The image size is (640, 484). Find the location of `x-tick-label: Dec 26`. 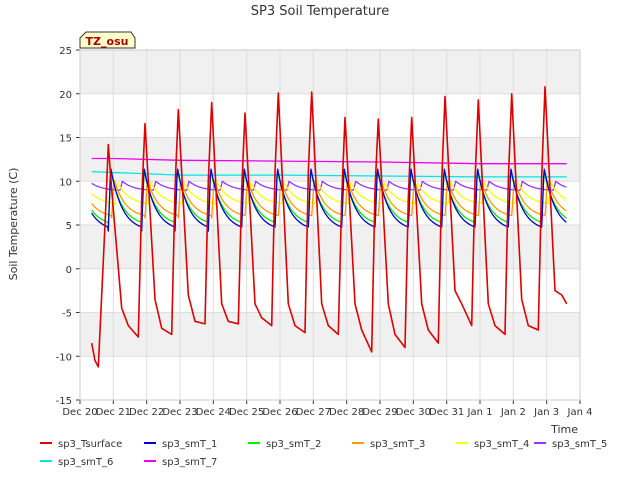

x-tick-label: Dec 26 is located at coordinates (279, 412).